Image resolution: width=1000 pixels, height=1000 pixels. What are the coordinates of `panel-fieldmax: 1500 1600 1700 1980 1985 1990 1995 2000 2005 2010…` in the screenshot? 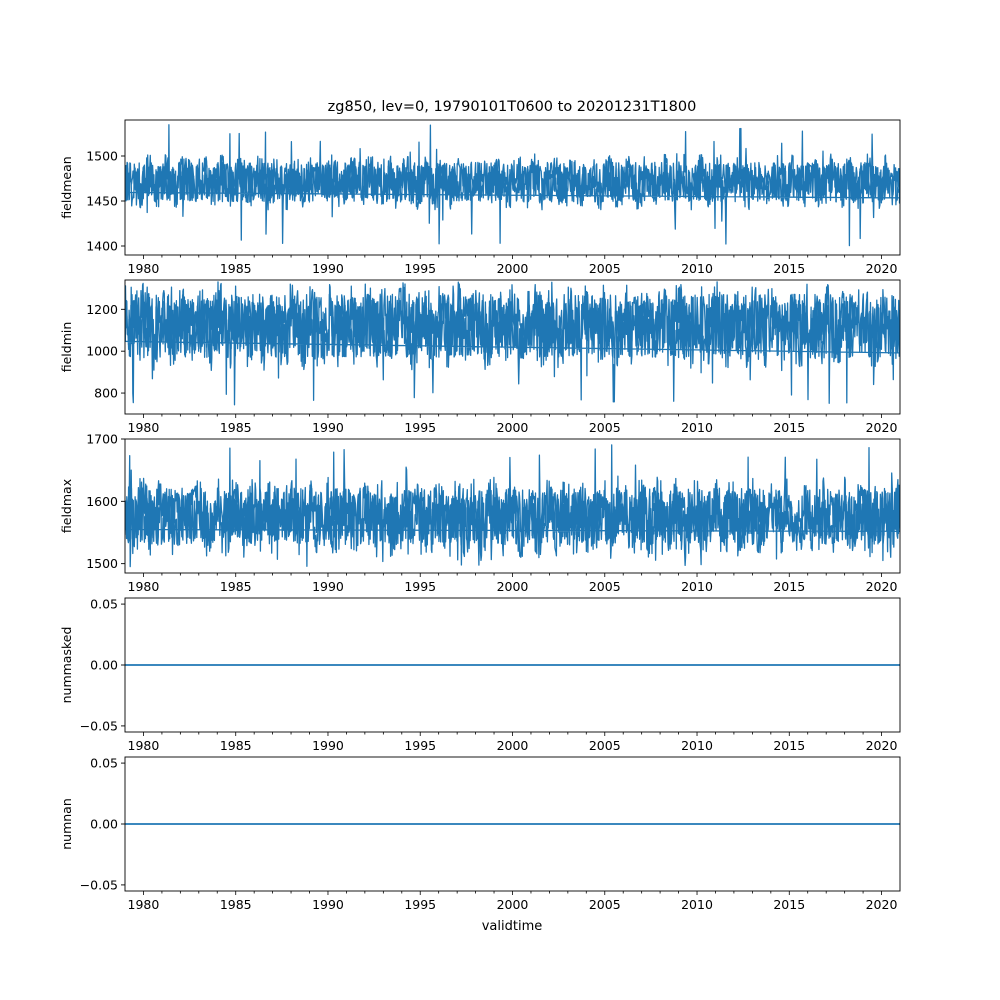 It's located at (480, 513).